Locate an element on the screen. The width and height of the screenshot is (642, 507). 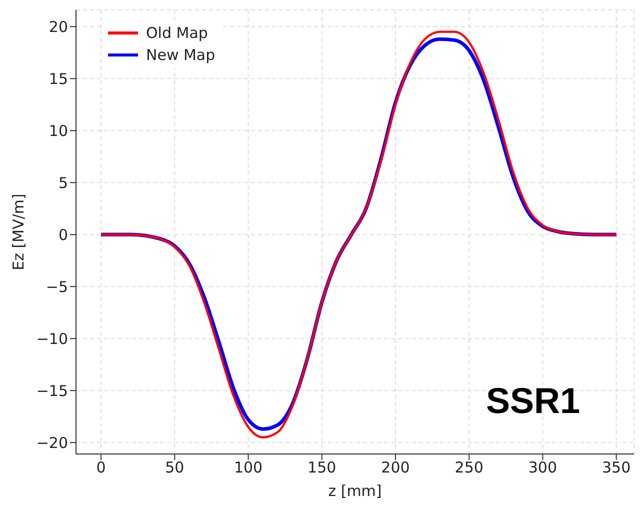
y-tick-label: −5 is located at coordinates (57, 287).